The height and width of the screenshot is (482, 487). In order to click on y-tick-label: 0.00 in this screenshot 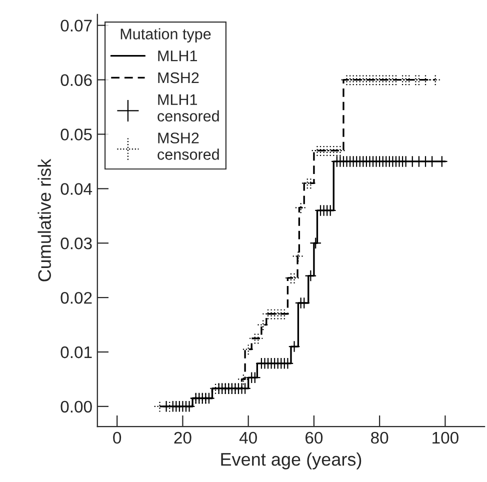, I will do `click(76, 406)`.